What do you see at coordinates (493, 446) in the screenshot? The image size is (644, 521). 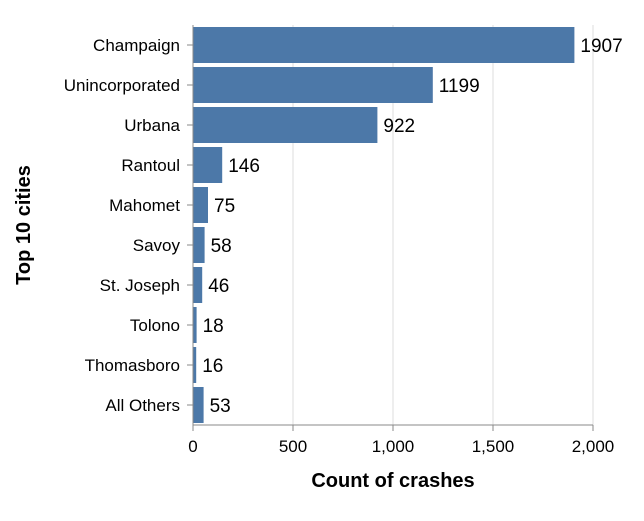 I see `x-tick-label: 1,500` at bounding box center [493, 446].